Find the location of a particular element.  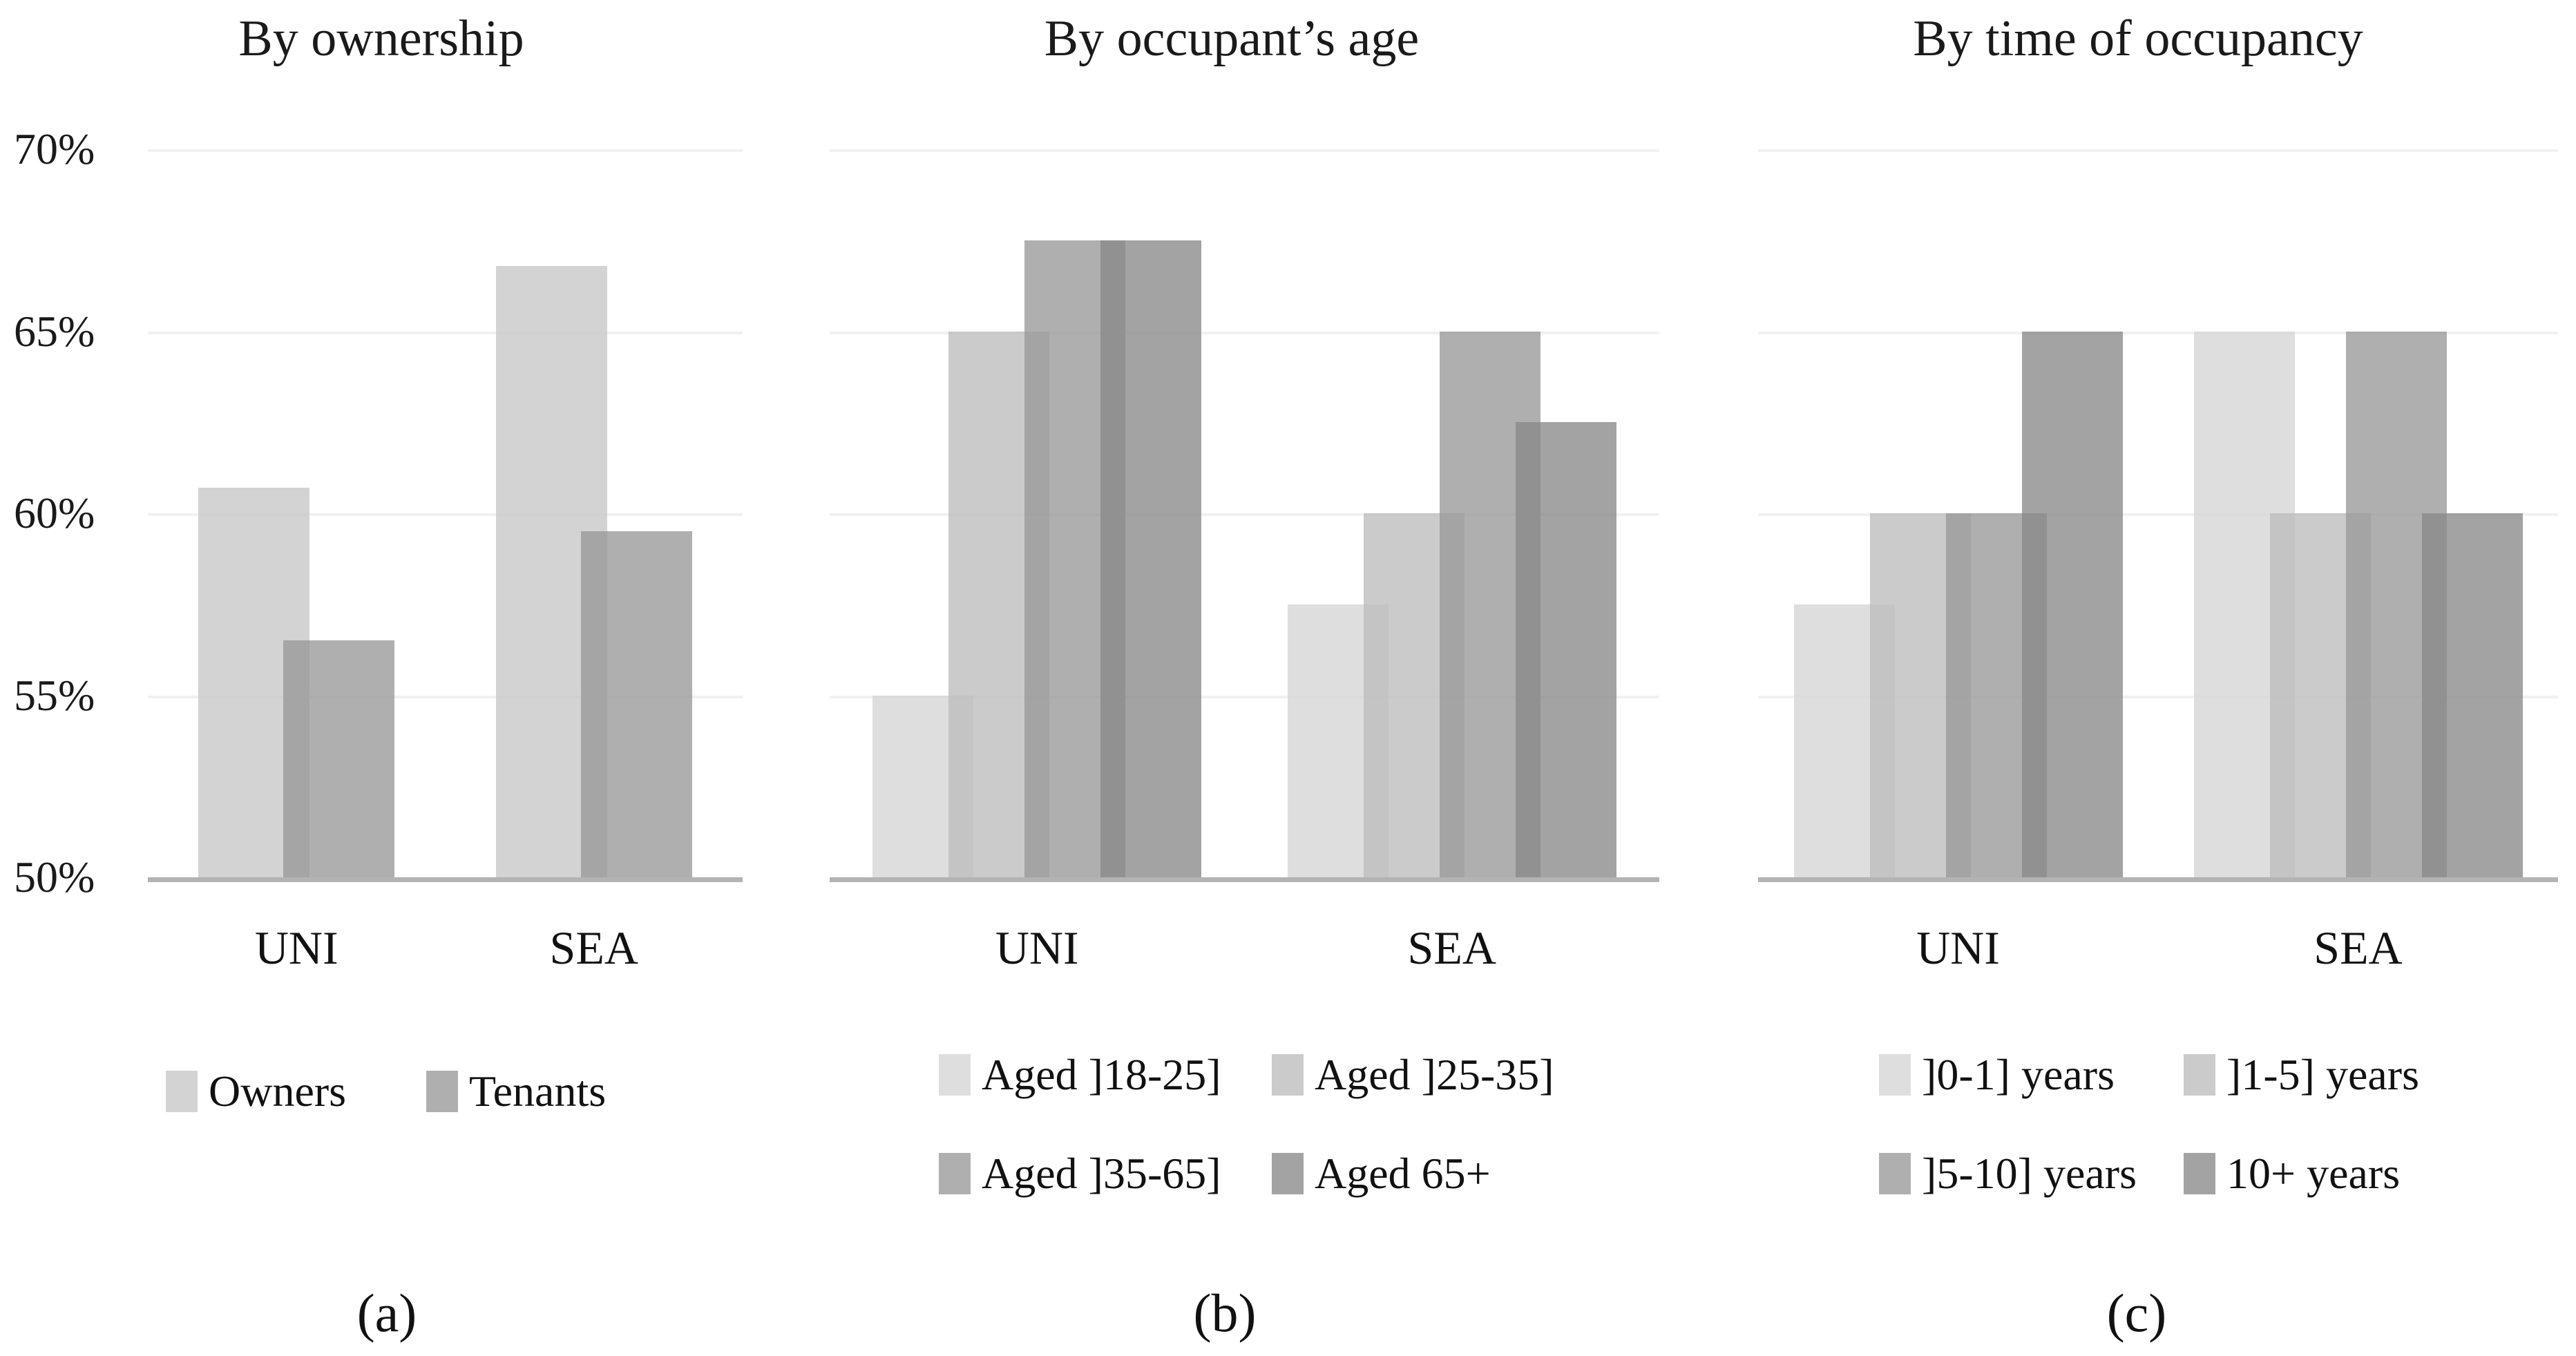

chart-a-title: By ownership is located at coordinates (381, 38).